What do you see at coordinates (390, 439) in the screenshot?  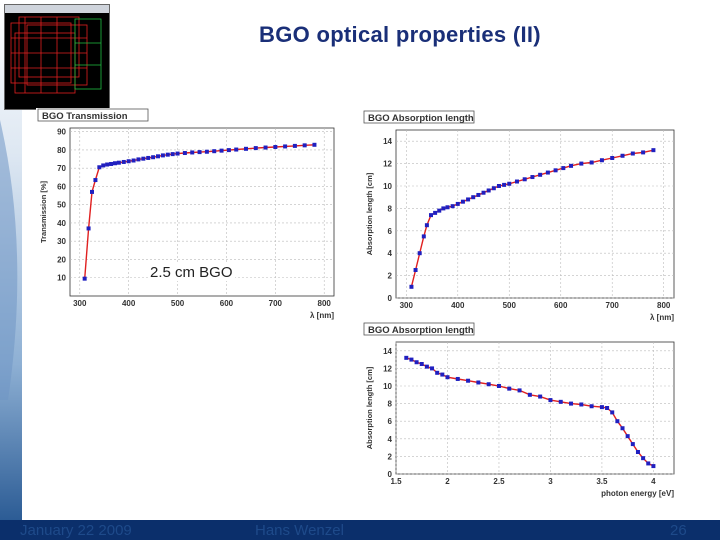 I see `y-tick-label: 4` at bounding box center [390, 439].